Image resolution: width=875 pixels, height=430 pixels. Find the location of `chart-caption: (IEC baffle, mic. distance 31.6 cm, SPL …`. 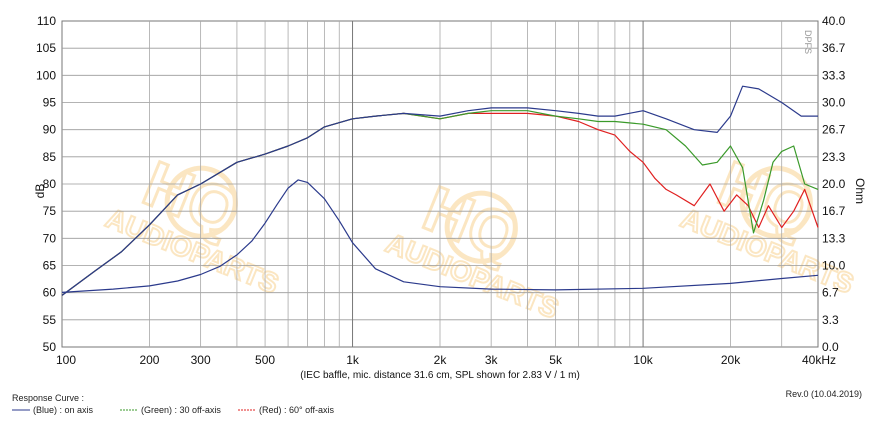

chart-caption: (IEC baffle, mic. distance 31.6 cm, SPL … is located at coordinates (440, 375).